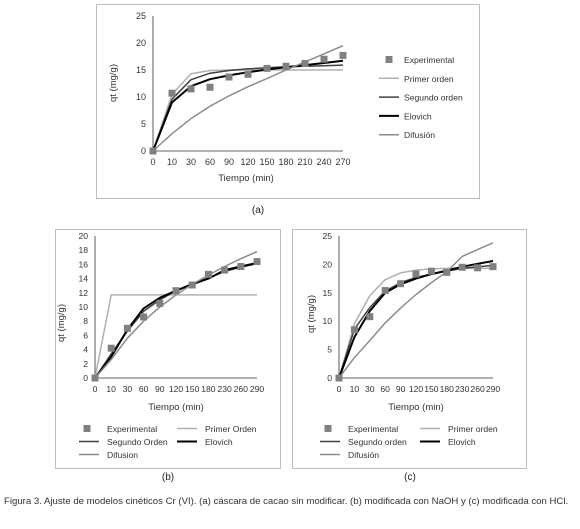 The height and width of the screenshot is (529, 580). Describe the element at coordinates (85, 335) in the screenshot. I see `y-tick-label: 6` at that location.